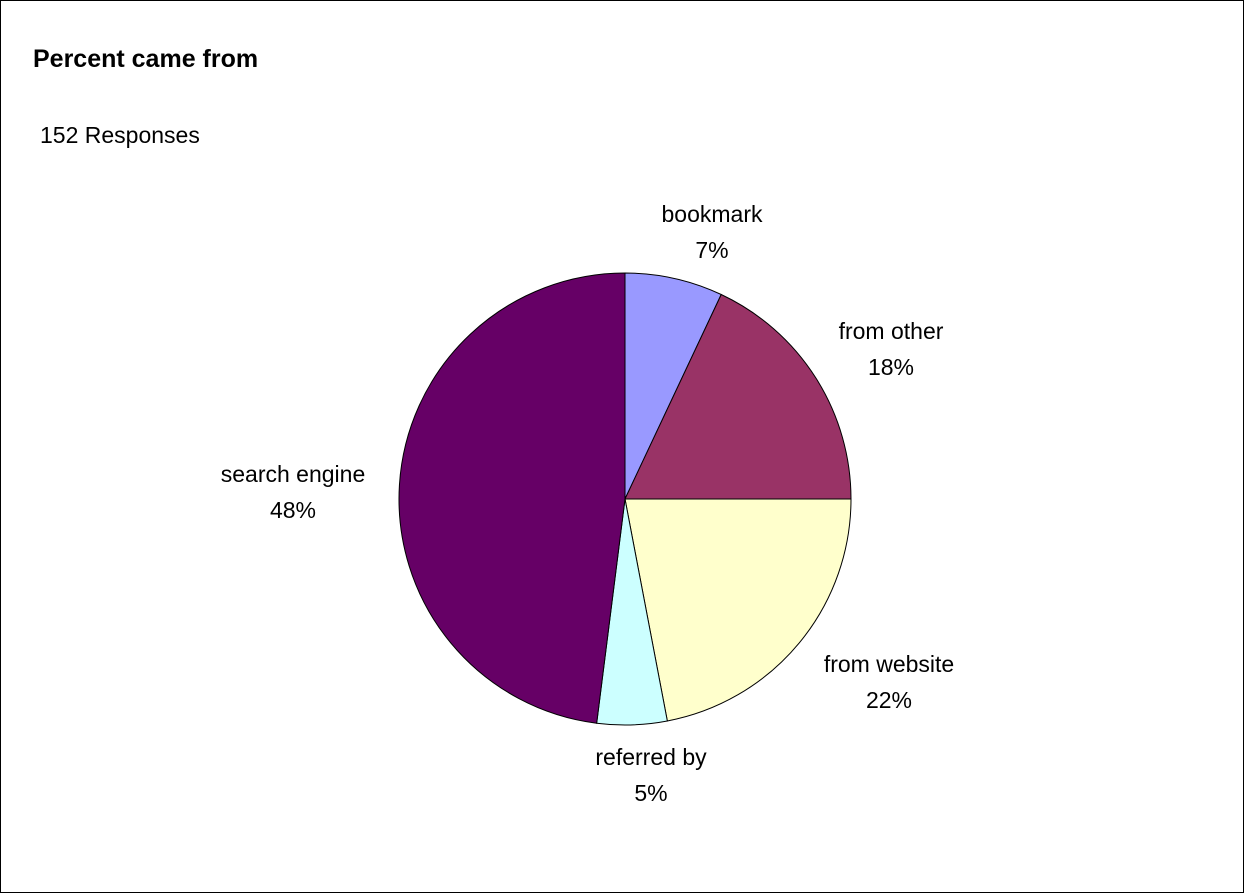 This screenshot has width=1244, height=893. What do you see at coordinates (512, 498) in the screenshot?
I see `pie-slice-search-engine` at bounding box center [512, 498].